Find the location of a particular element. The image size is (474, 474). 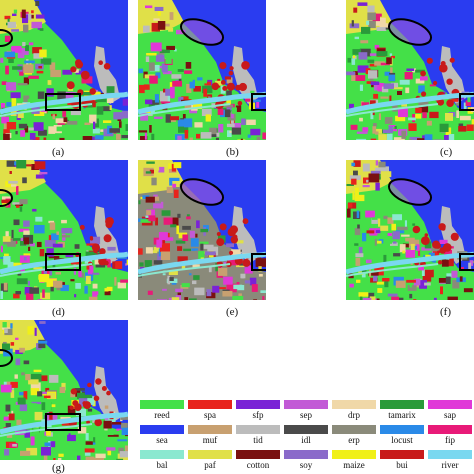

legend-item-tid: tid is located at coordinates (258, 437).